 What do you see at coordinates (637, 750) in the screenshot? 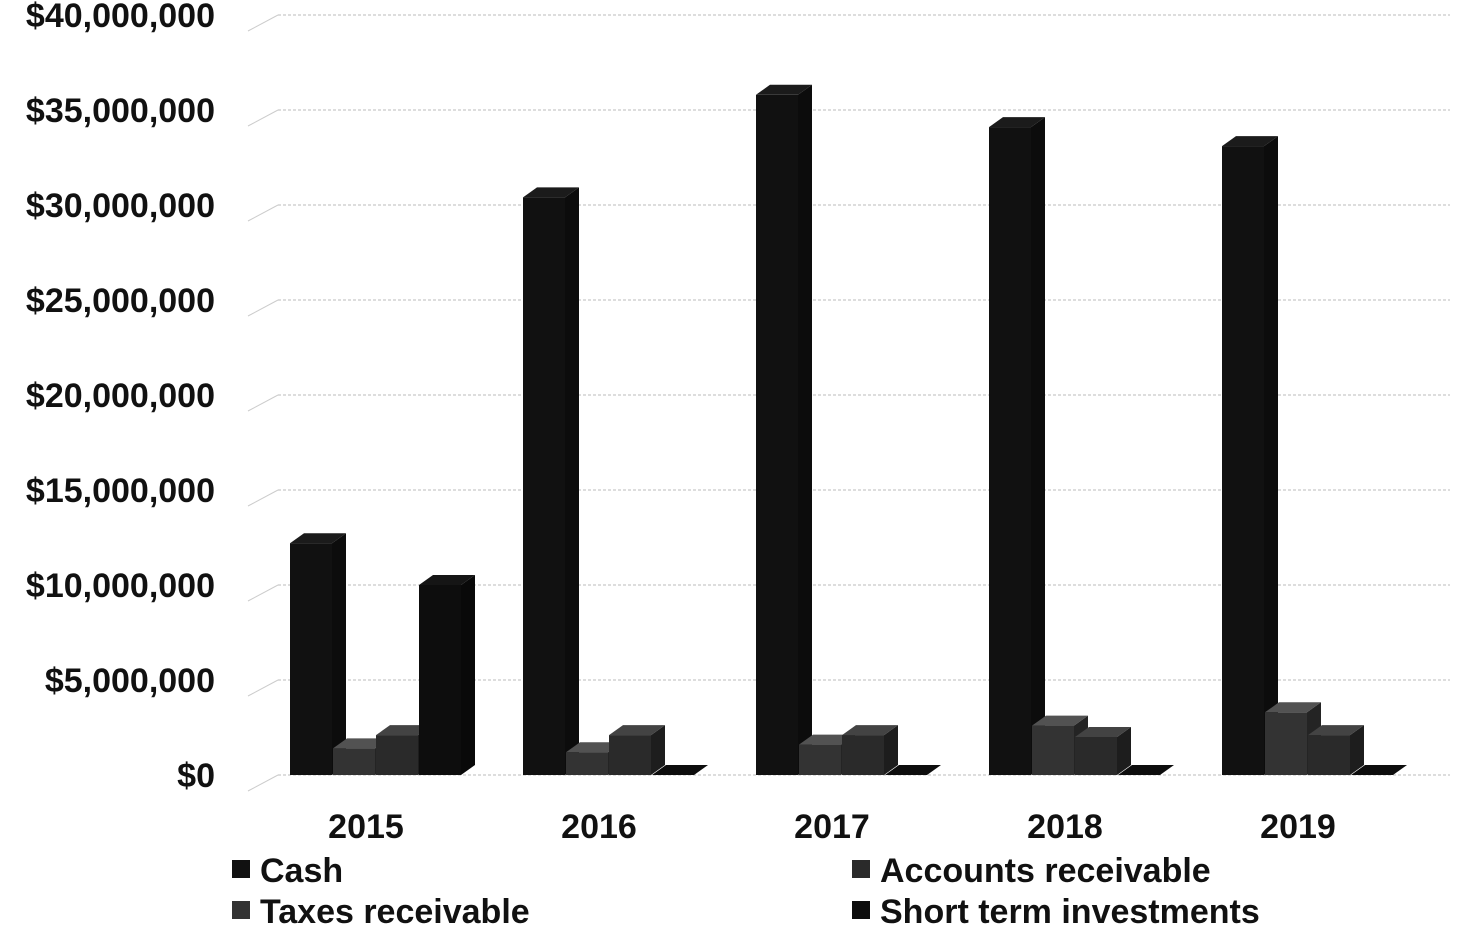
I see `bar-accounts-receivable-2016` at bounding box center [637, 750].